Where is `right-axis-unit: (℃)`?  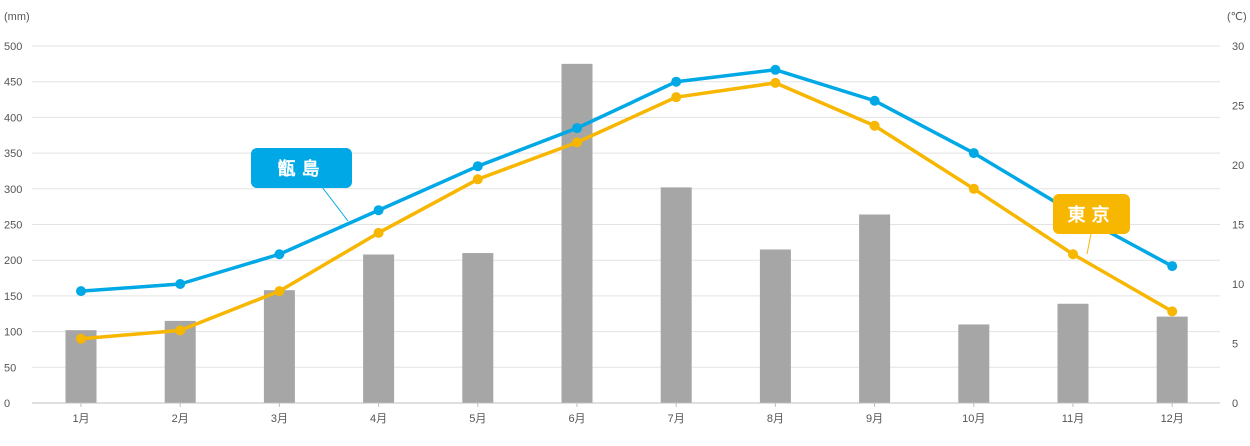
right-axis-unit: (℃) is located at coordinates (1237, 17).